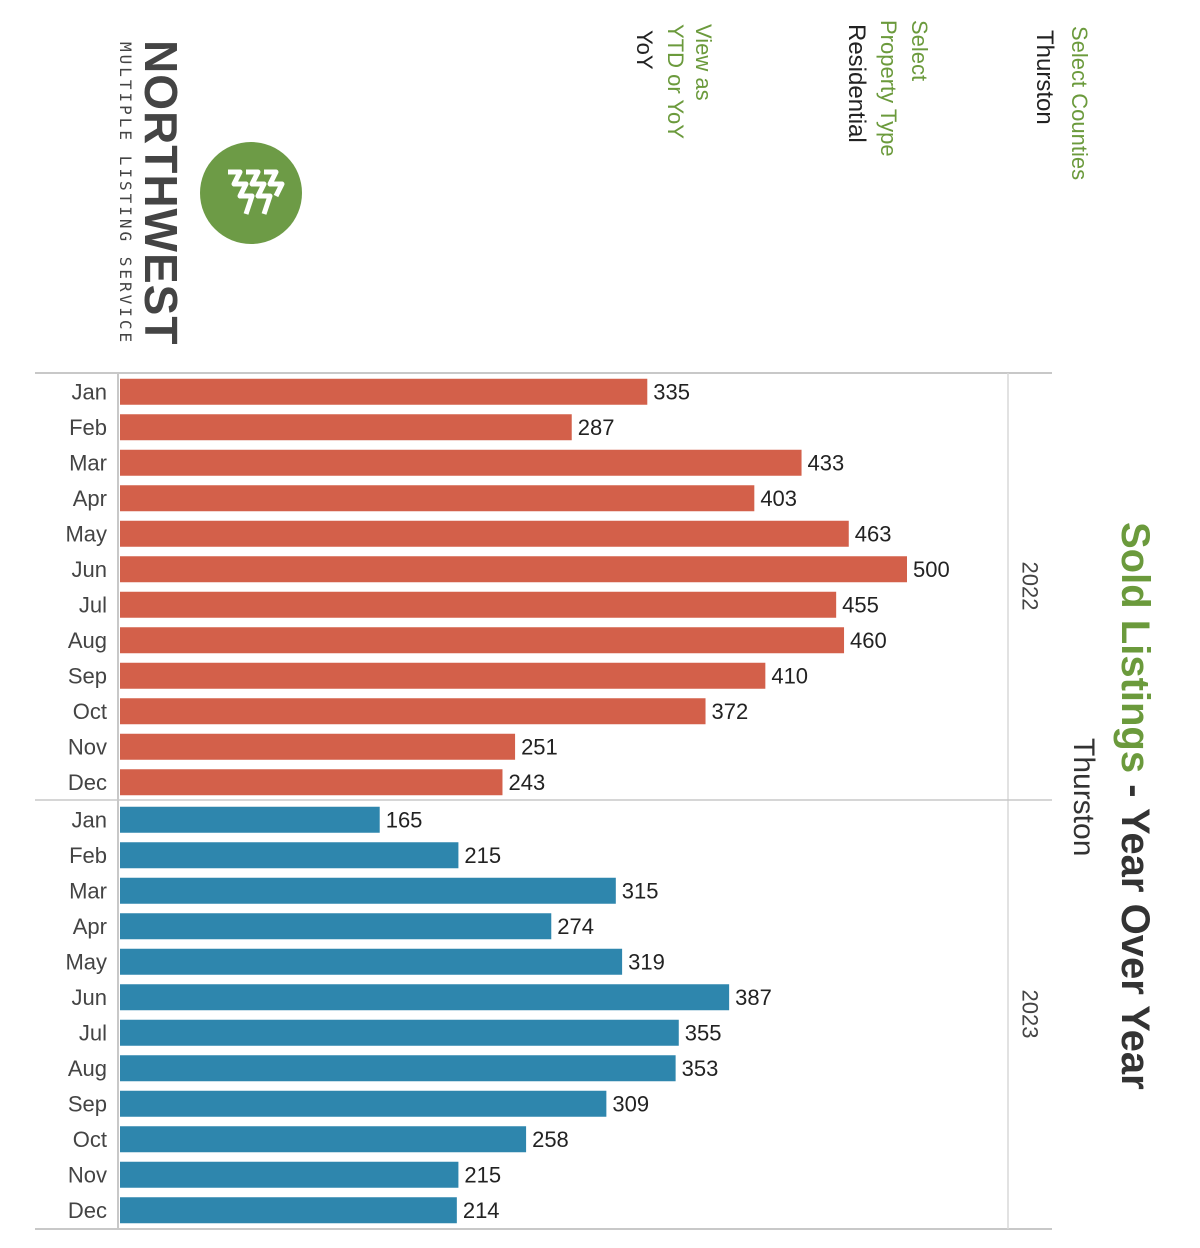  I want to click on data-label: 372, so click(730, 711).